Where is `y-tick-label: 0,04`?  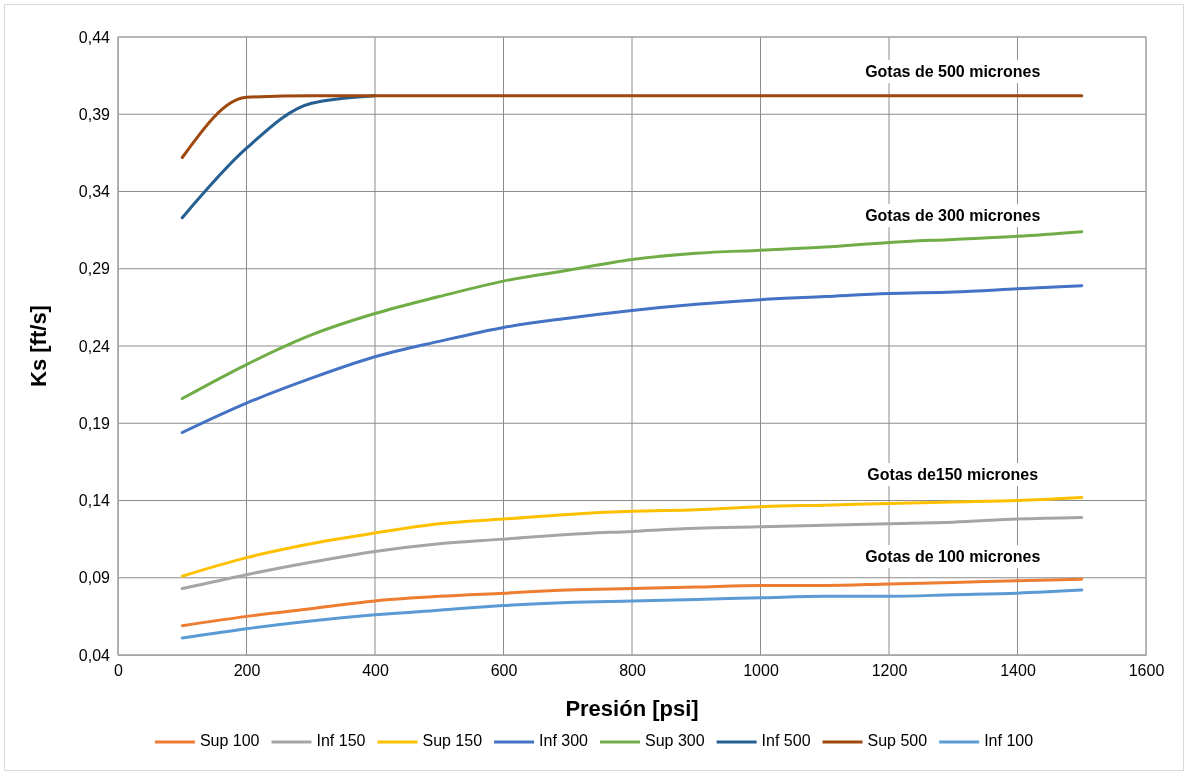
y-tick-label: 0,04 is located at coordinates (94, 655).